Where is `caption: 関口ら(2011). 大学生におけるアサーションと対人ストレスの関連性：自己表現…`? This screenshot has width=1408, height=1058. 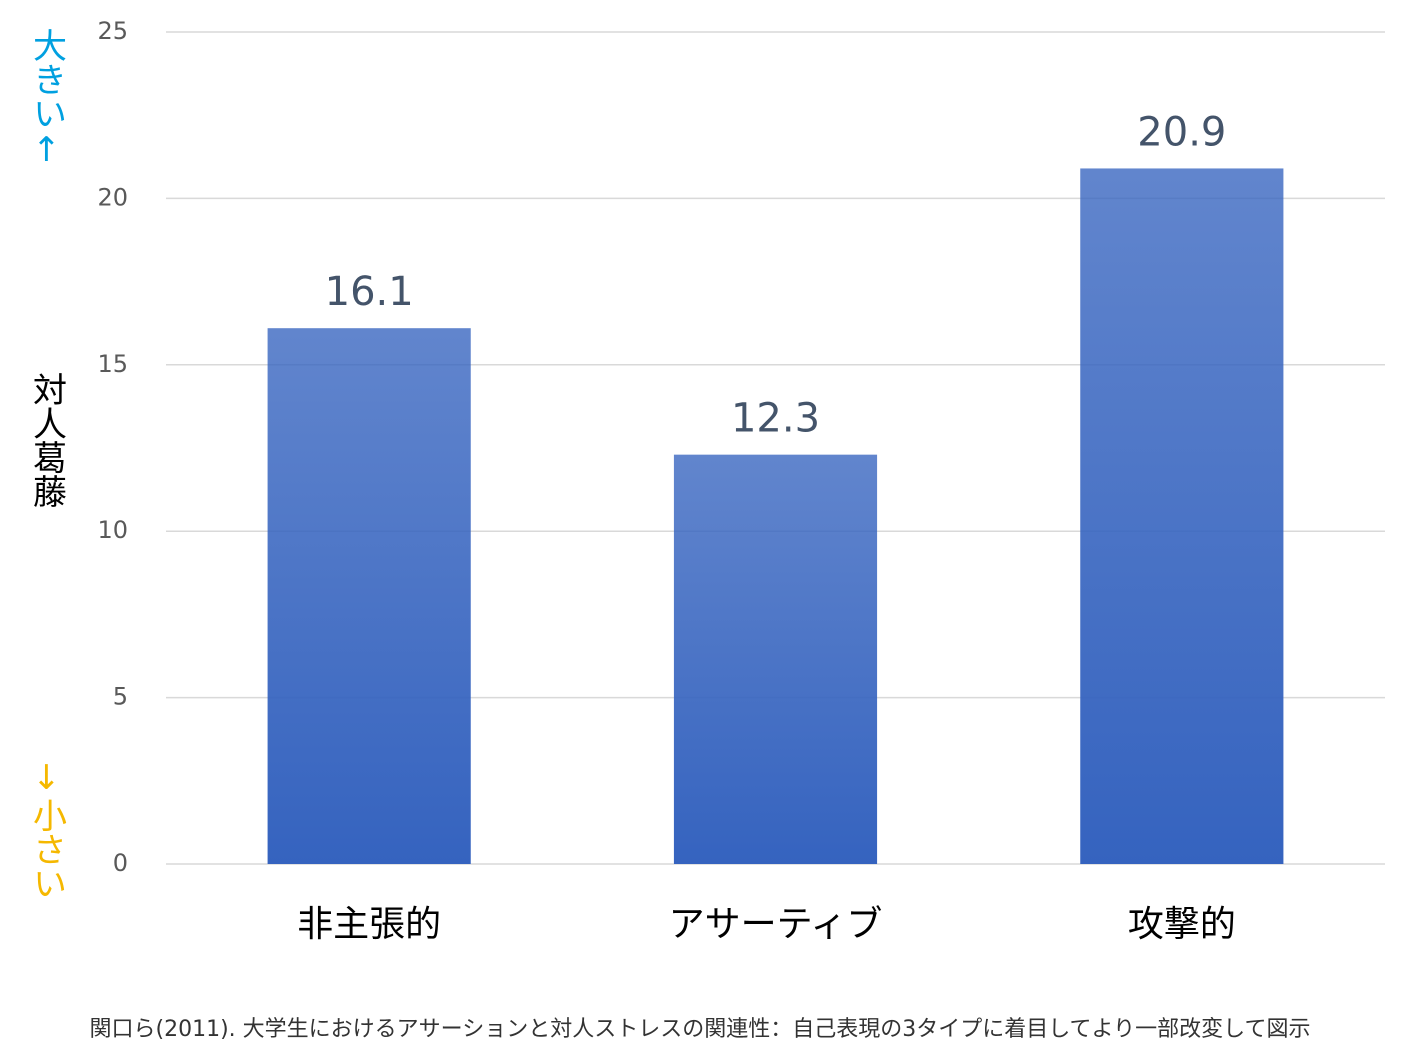
caption: 関口ら(2011). 大学生におけるアサーションと対人ストレスの関連性：自己表現… is located at coordinates (700, 1029).